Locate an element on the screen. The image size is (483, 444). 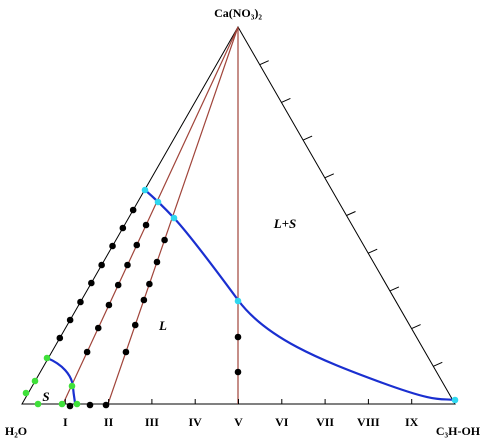
axis-label: VIII is located at coordinates (368, 422).